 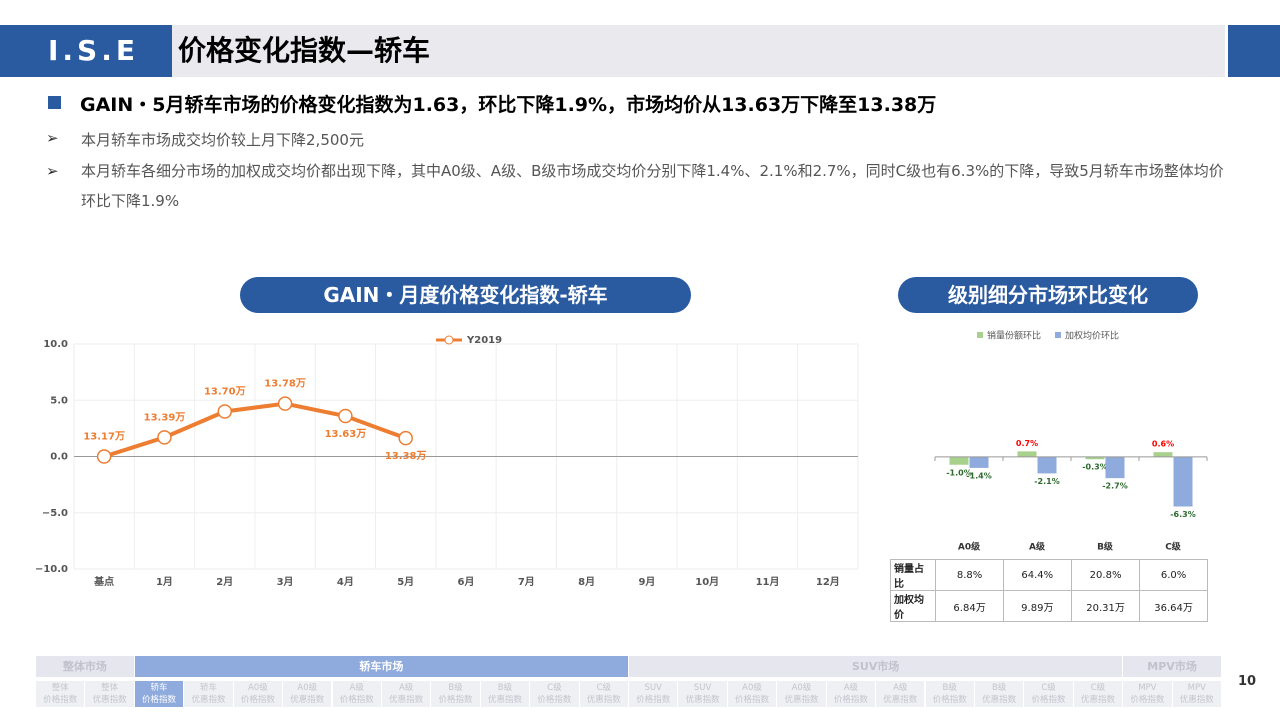 I want to click on value-label: -6.3%, so click(x=1183, y=514).